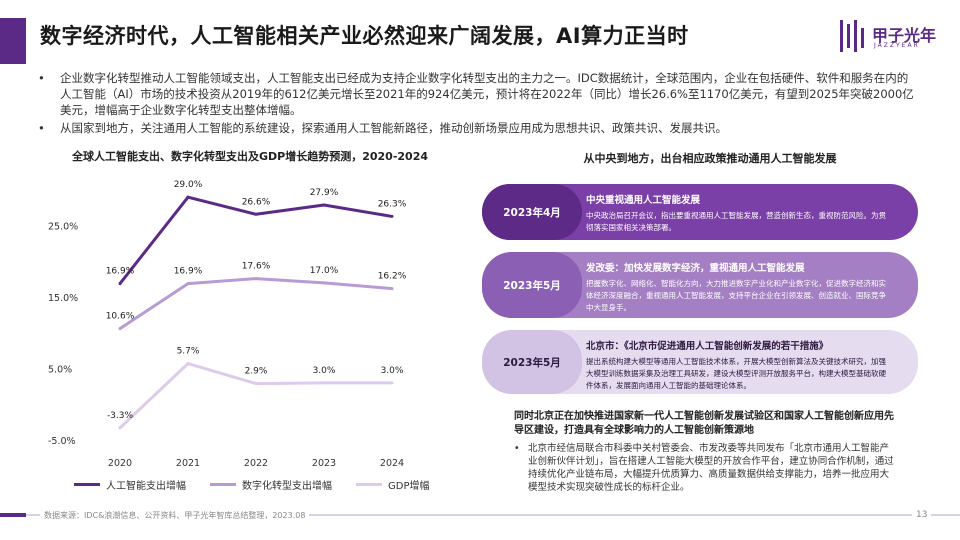  Describe the element at coordinates (392, 277) in the screenshot. I see `data-label: 16.2%` at that location.